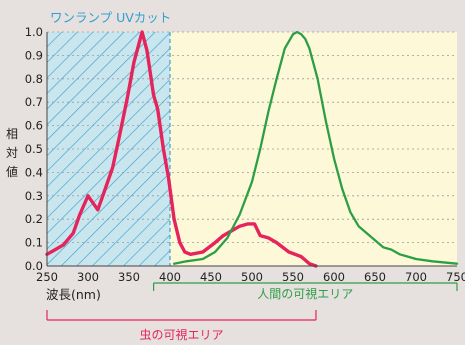 This screenshot has height=345, width=465. Describe the element at coordinates (88, 277) in the screenshot. I see `x-tick-label: 300` at that location.